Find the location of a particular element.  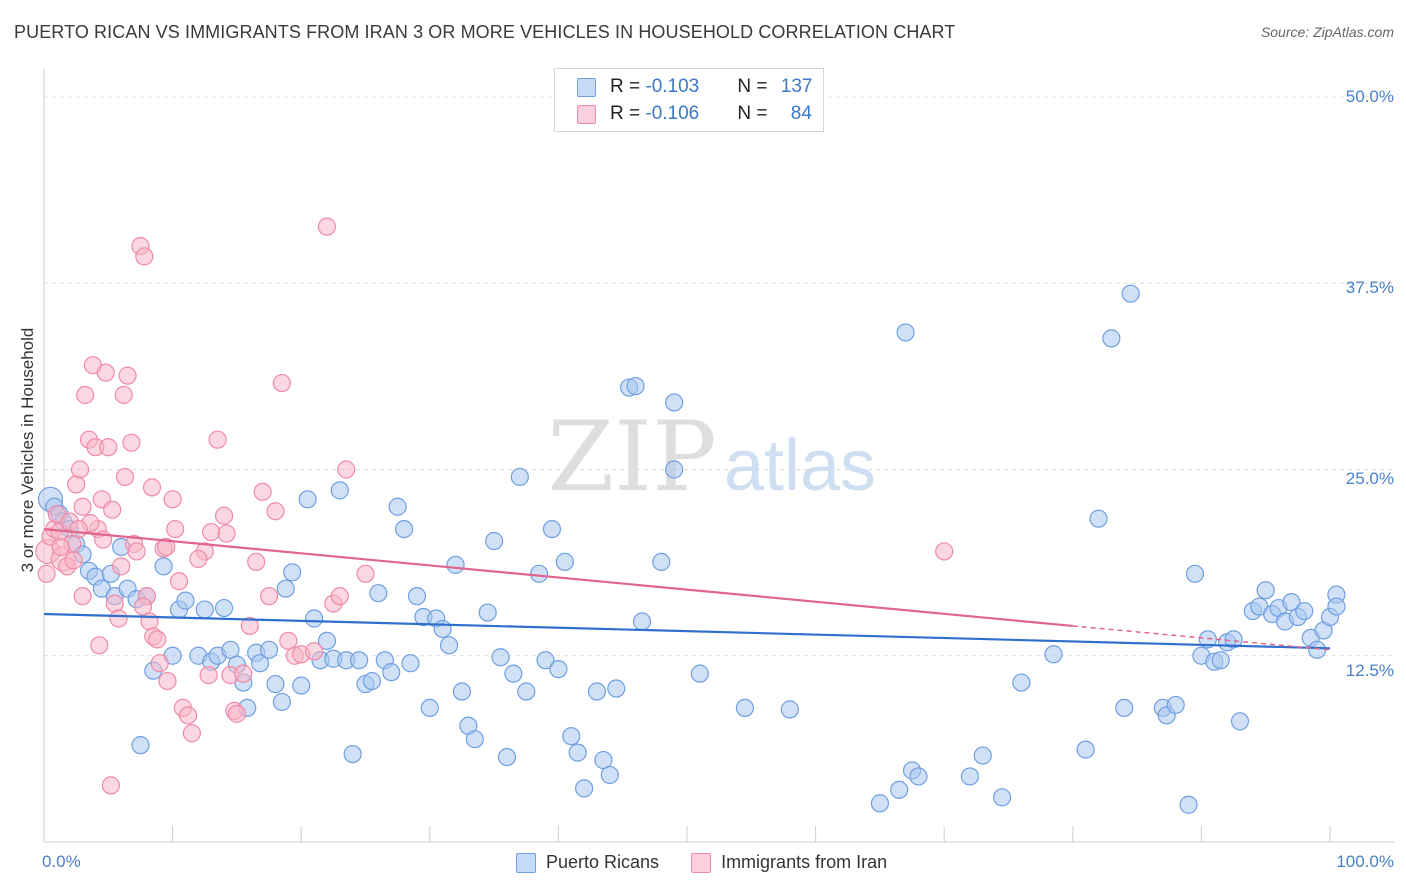

legend-row-puerto-ricans: R = -0.103 N = 137 is located at coordinates (694, 87).